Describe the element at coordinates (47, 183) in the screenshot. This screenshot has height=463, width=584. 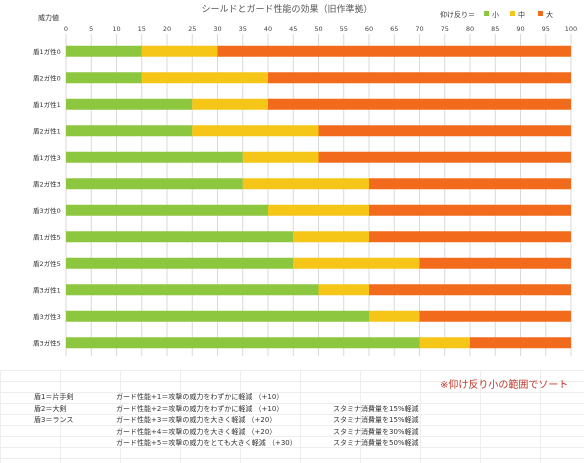
I see `category-label-6: 盾2ガ性3` at that location.